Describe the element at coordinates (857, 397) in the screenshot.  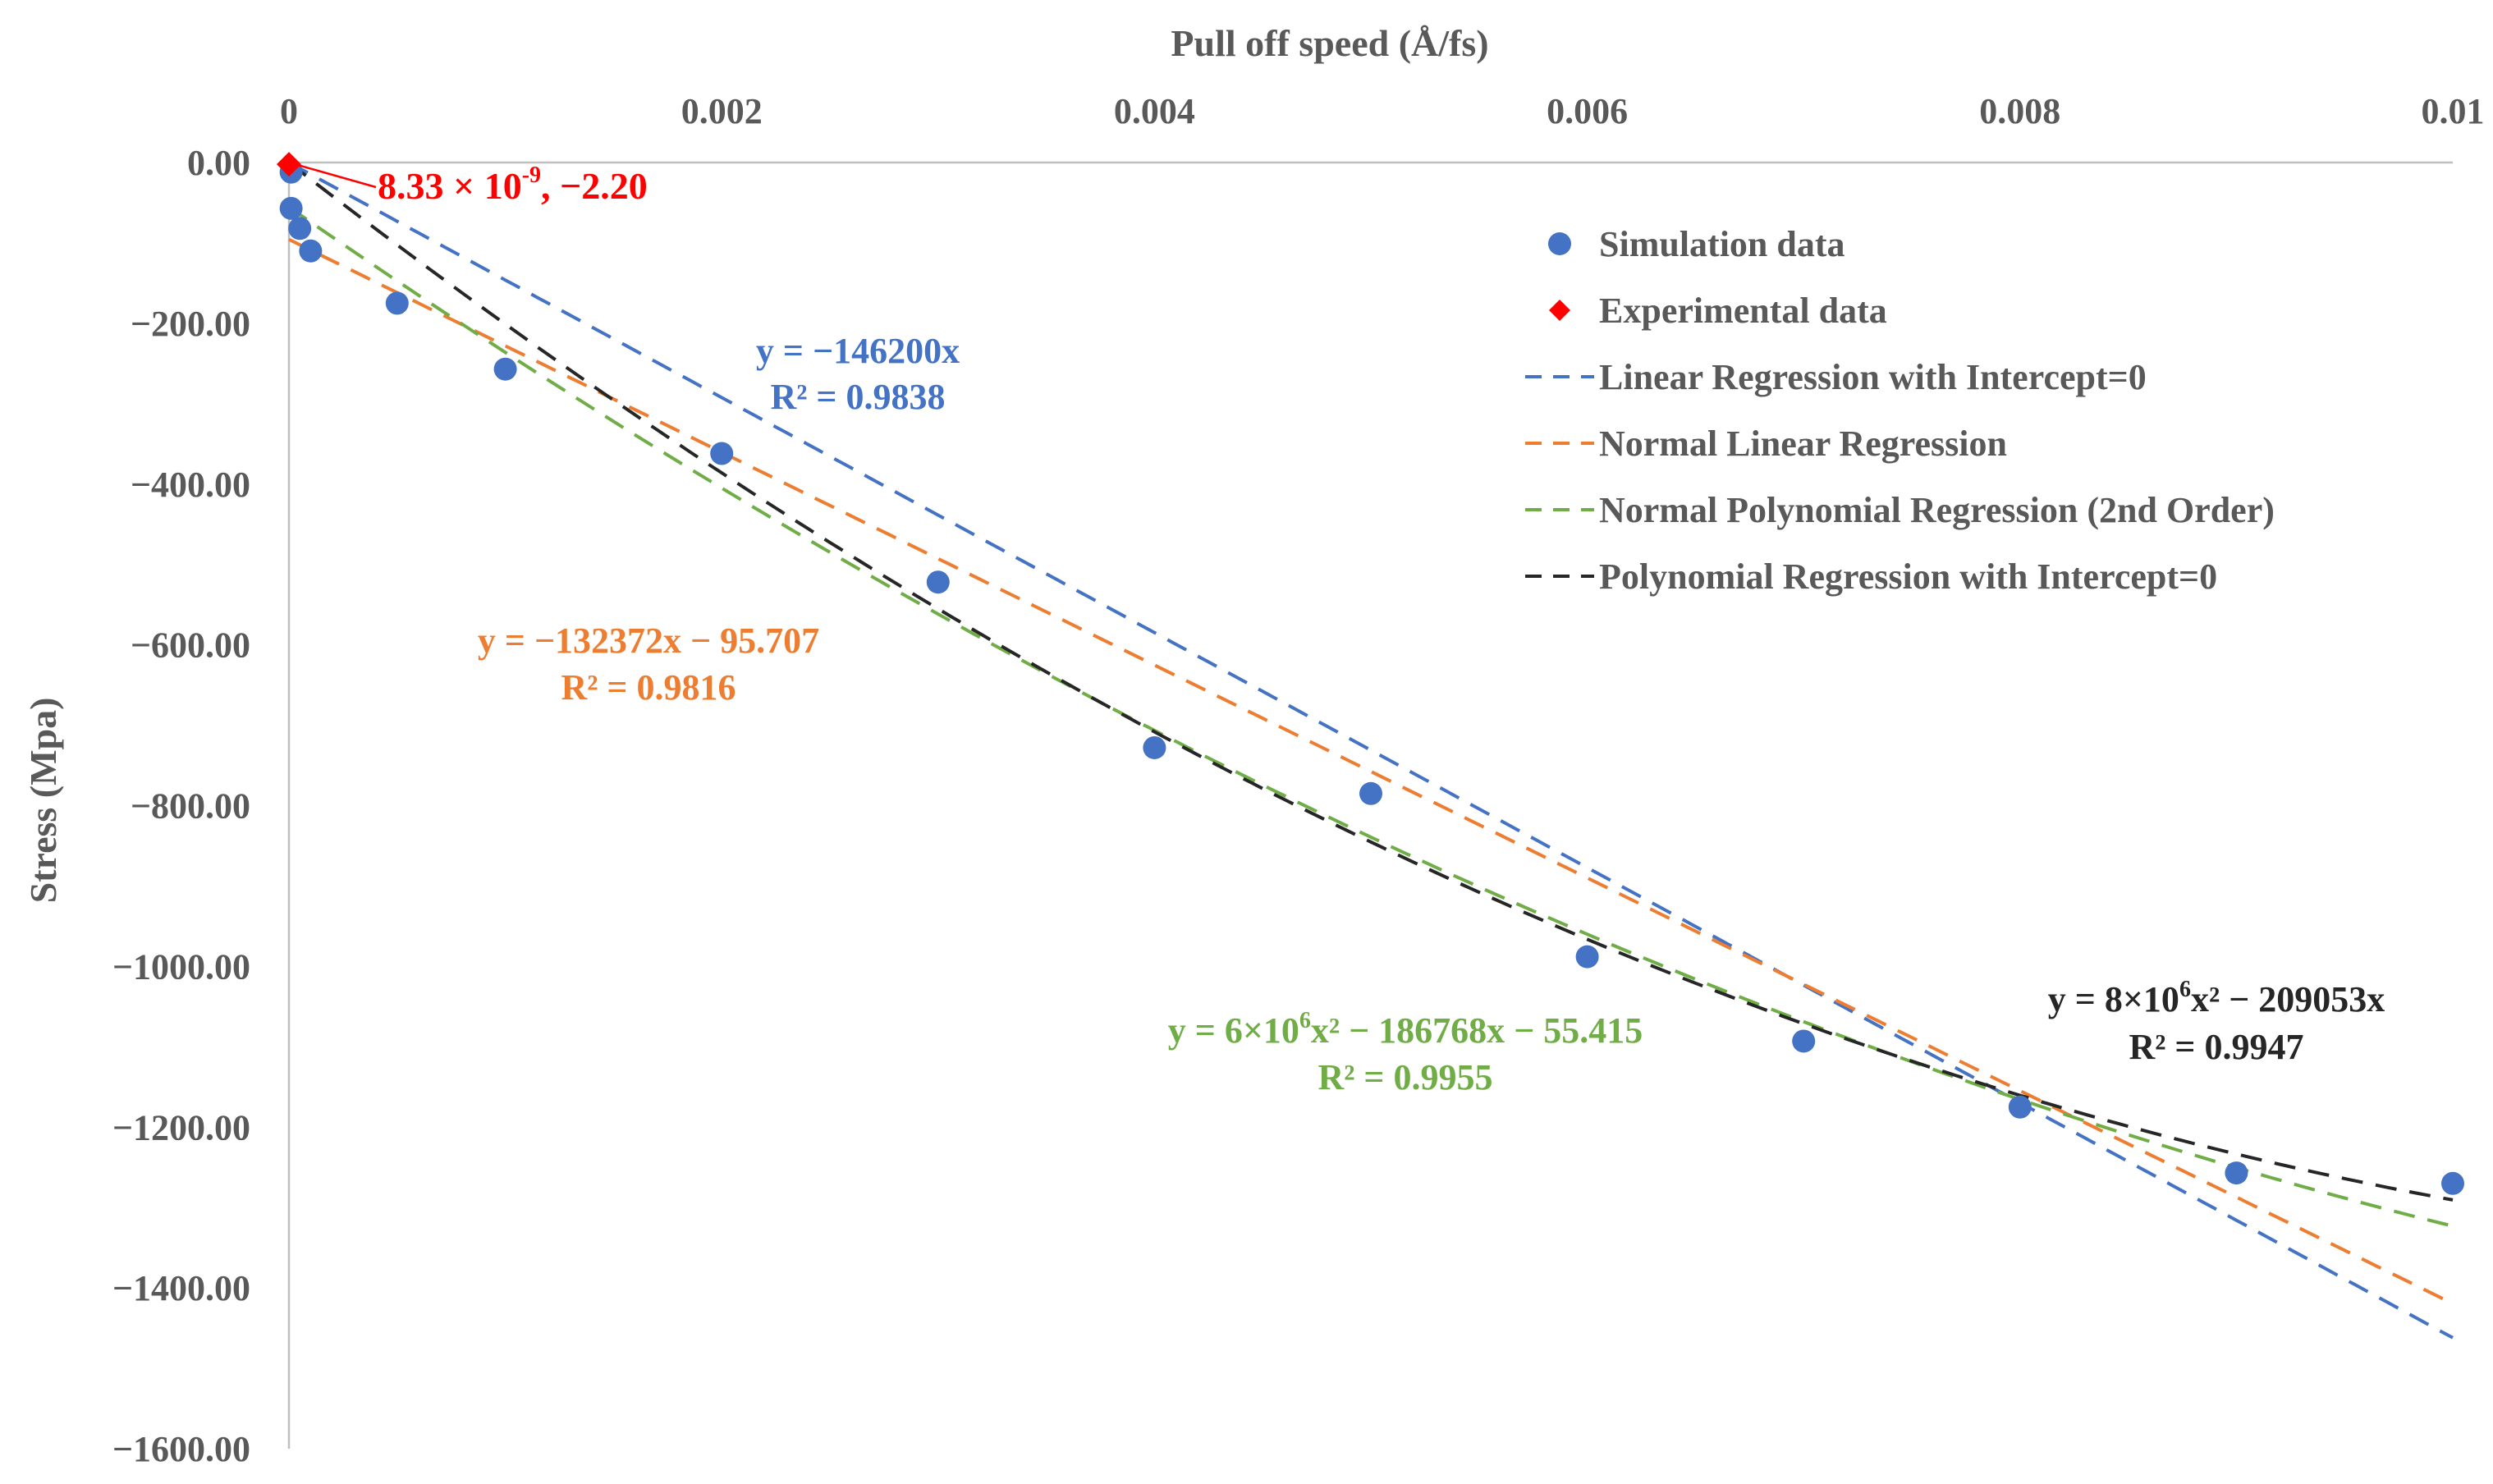
I see `eq-linear-zero-line2: R² = 0.9838` at that location.